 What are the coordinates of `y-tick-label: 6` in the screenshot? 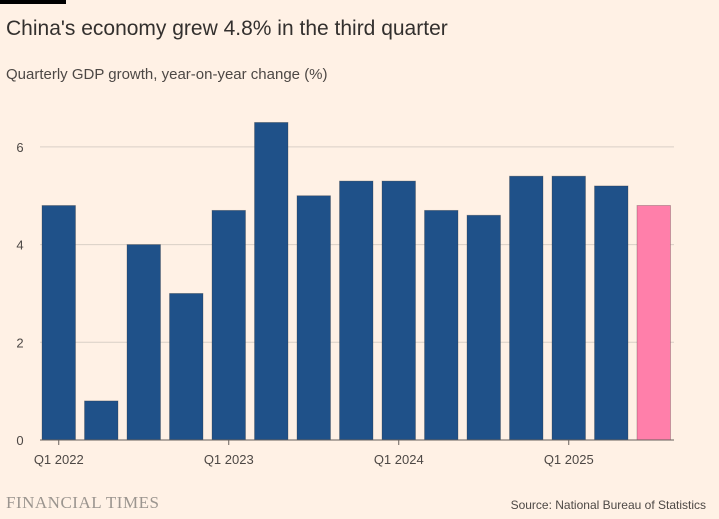 It's located at (19, 147).